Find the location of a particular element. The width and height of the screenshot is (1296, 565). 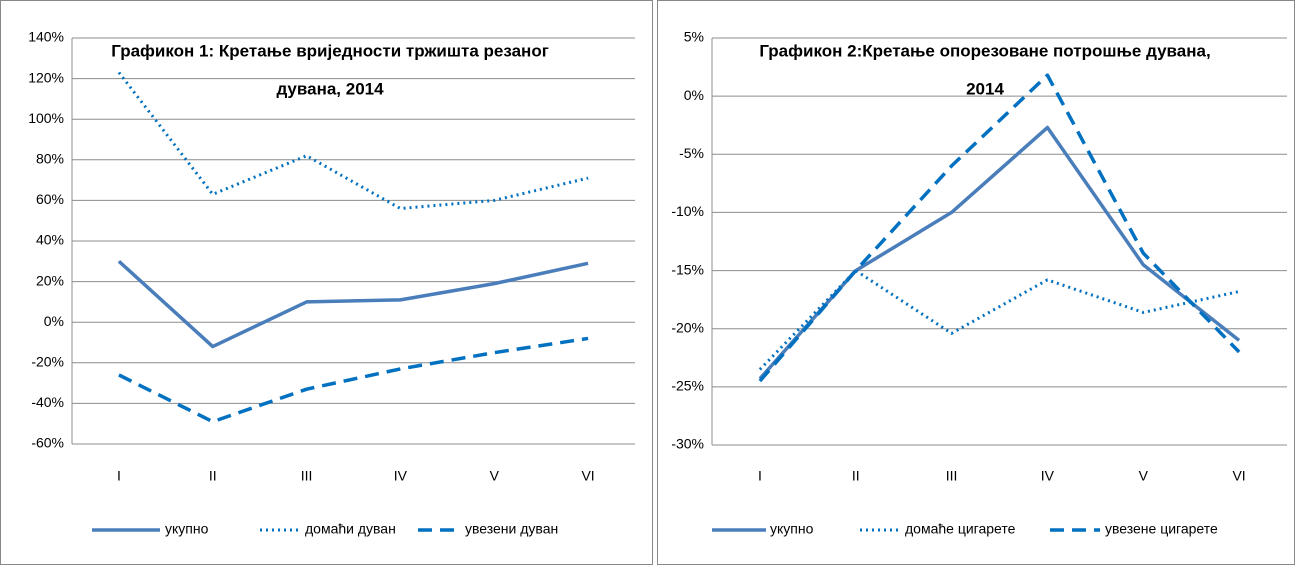

chart-title: дувана, 2014 is located at coordinates (330, 88).